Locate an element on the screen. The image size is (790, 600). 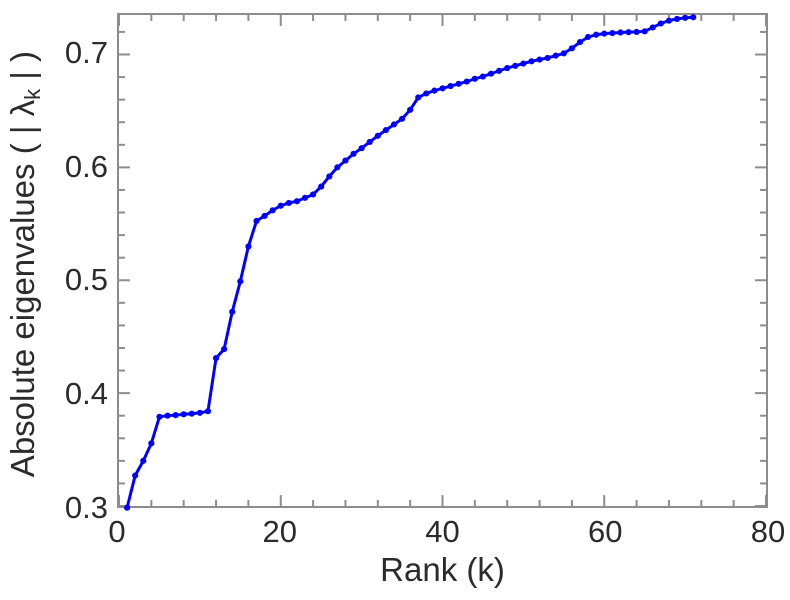
y-tick-label: 0.5 is located at coordinates (86, 280).